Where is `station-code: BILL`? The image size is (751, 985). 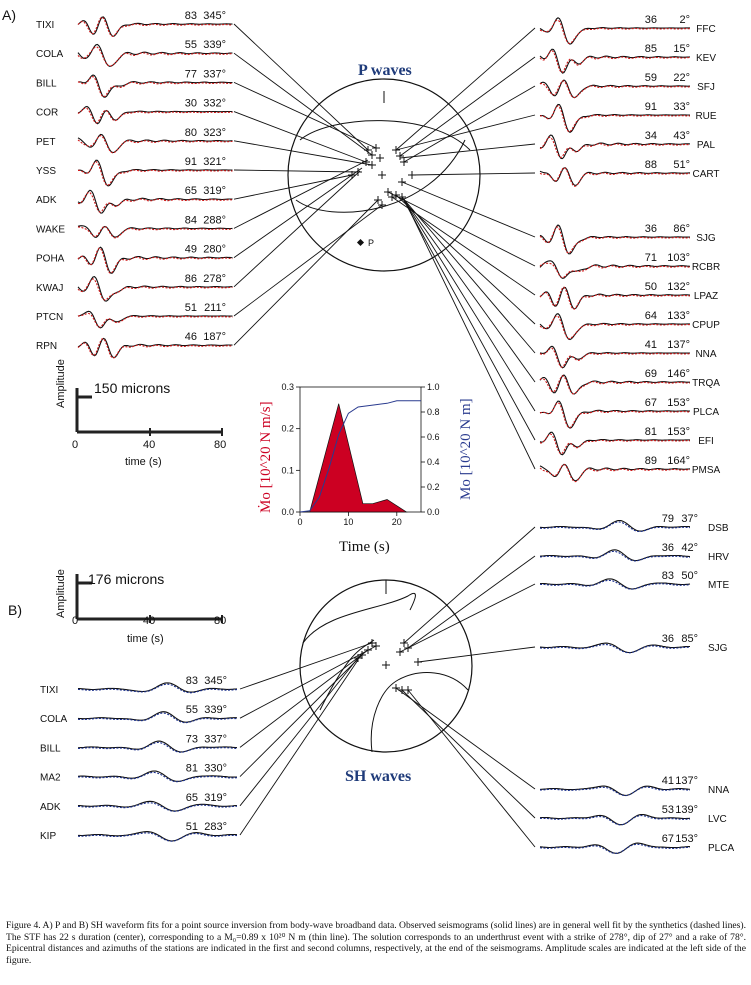 station-code: BILL is located at coordinates (46, 83).